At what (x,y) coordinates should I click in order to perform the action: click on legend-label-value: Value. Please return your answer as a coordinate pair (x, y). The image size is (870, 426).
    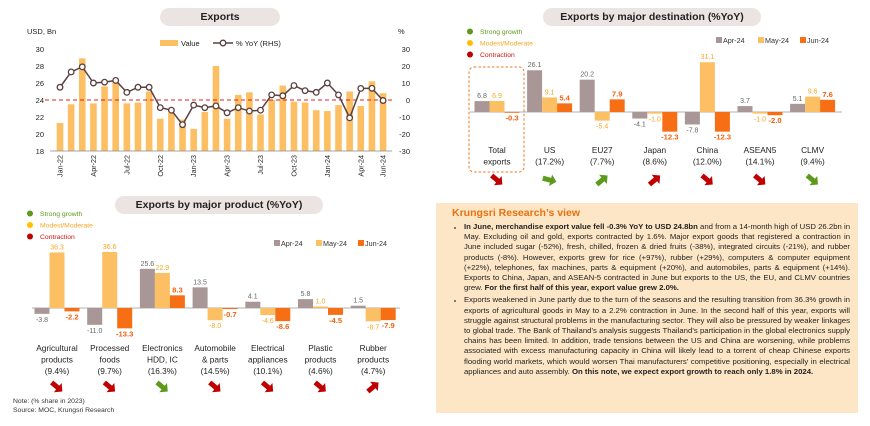
    Looking at the image, I should click on (190, 43).